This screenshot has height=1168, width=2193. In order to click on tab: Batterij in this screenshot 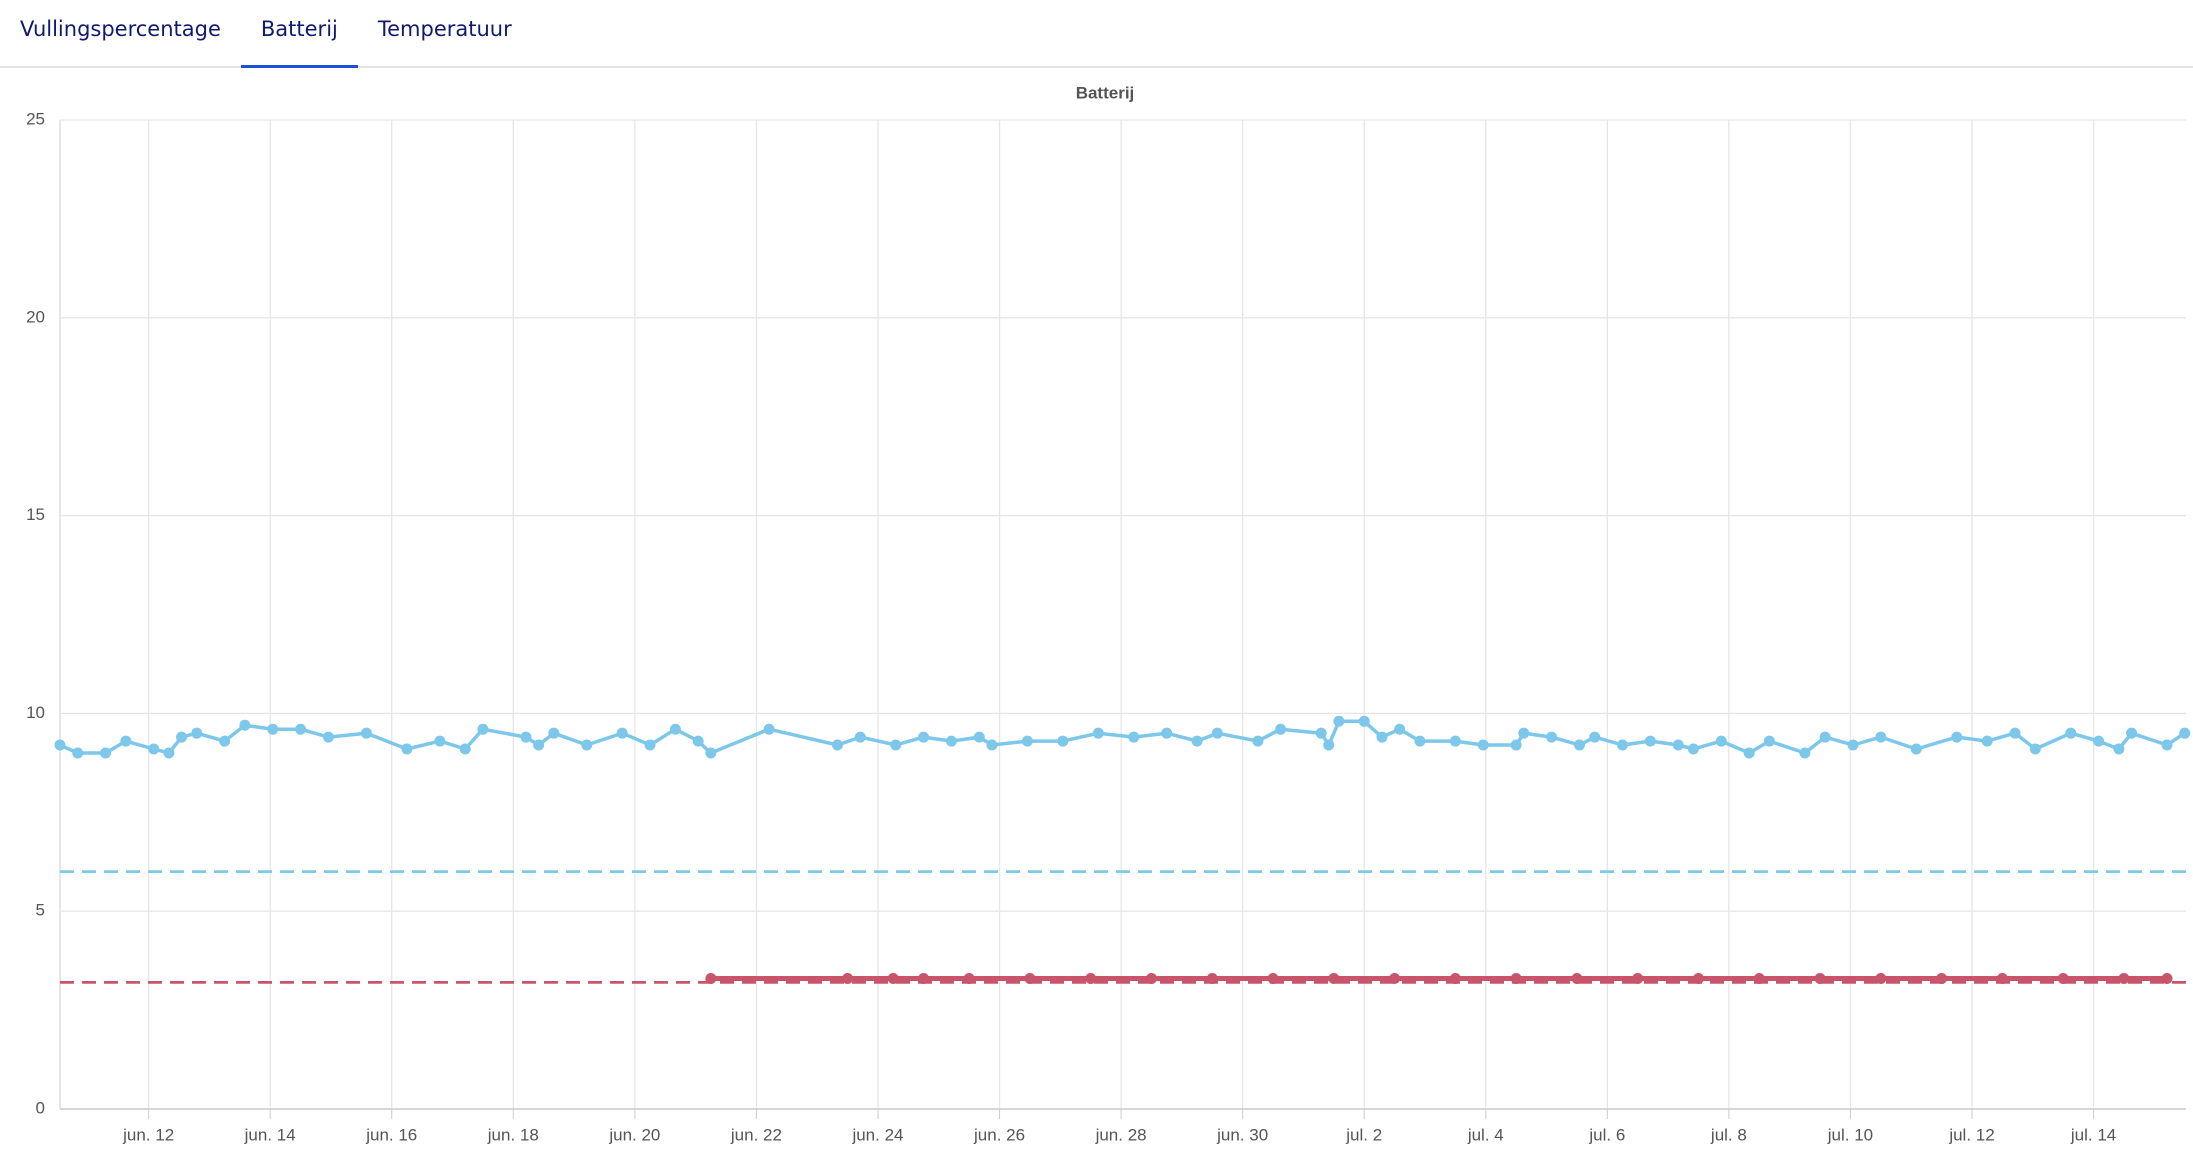, I will do `click(299, 34)`.